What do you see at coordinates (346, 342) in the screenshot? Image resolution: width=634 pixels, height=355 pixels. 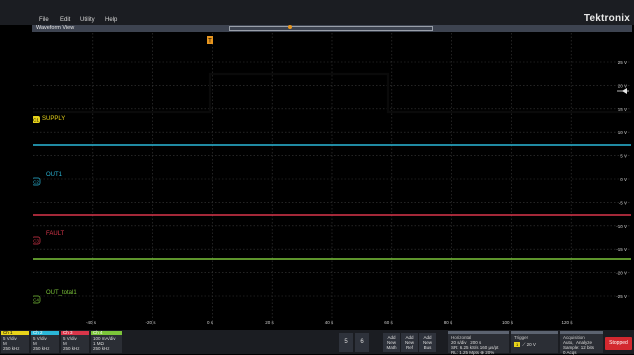 I see `channel-5-button: 5` at bounding box center [346, 342].